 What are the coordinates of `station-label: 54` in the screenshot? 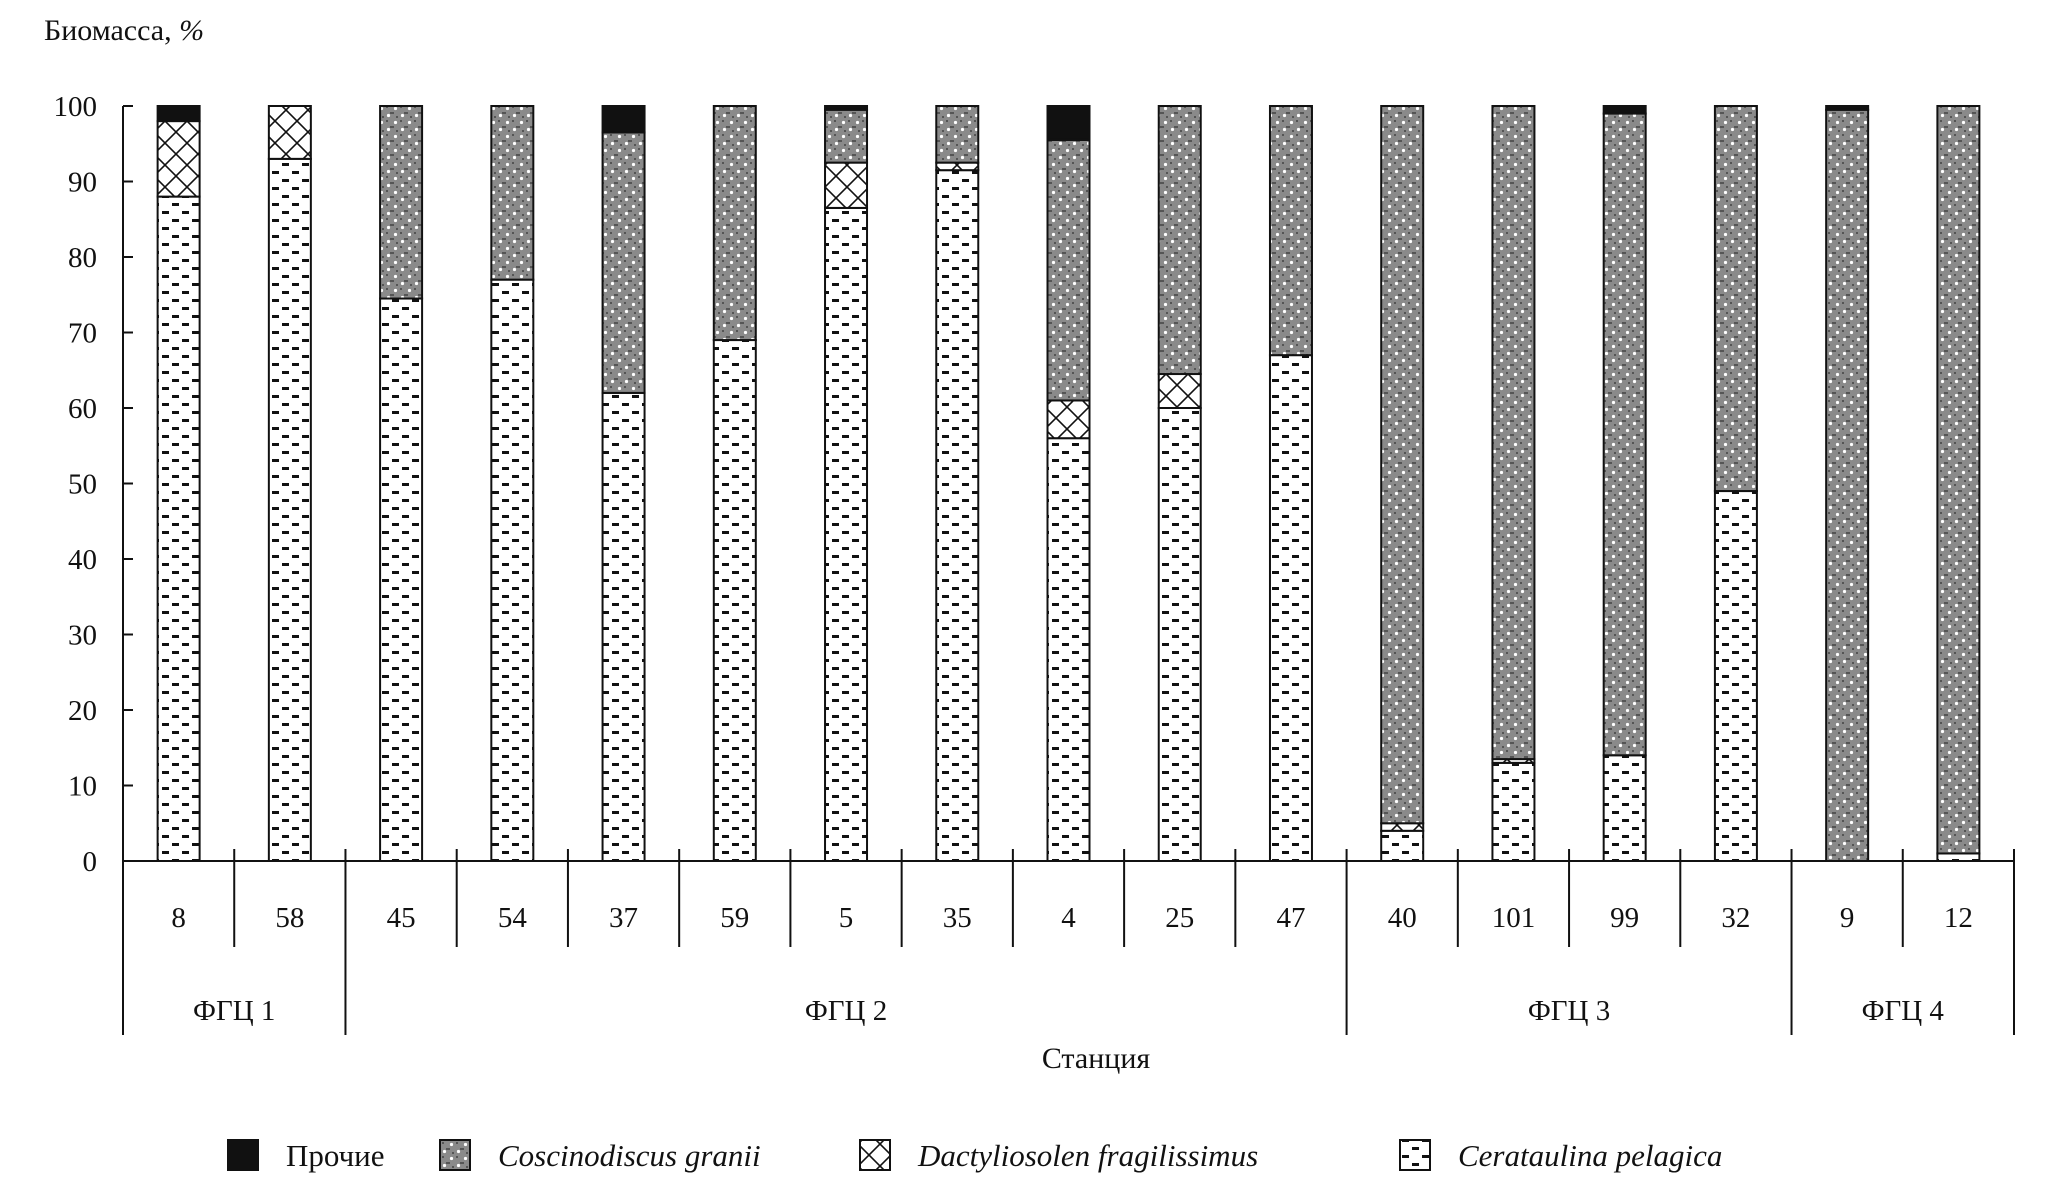 It's located at (513, 918).